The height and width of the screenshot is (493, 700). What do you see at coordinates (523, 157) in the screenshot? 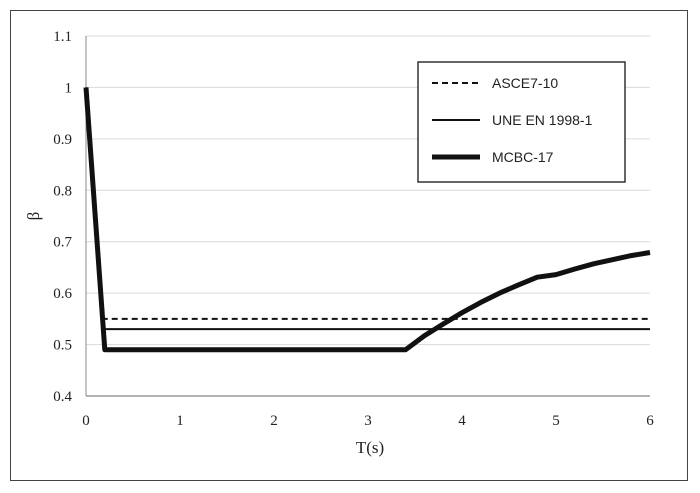
I see `legend-label: MCBC-17` at bounding box center [523, 157].